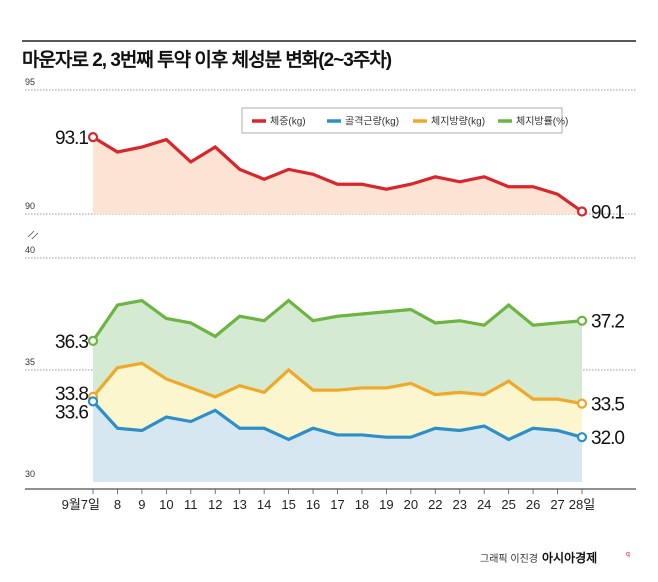  Describe the element at coordinates (30, 362) in the screenshot. I see `y-tick-label: 35` at that location.